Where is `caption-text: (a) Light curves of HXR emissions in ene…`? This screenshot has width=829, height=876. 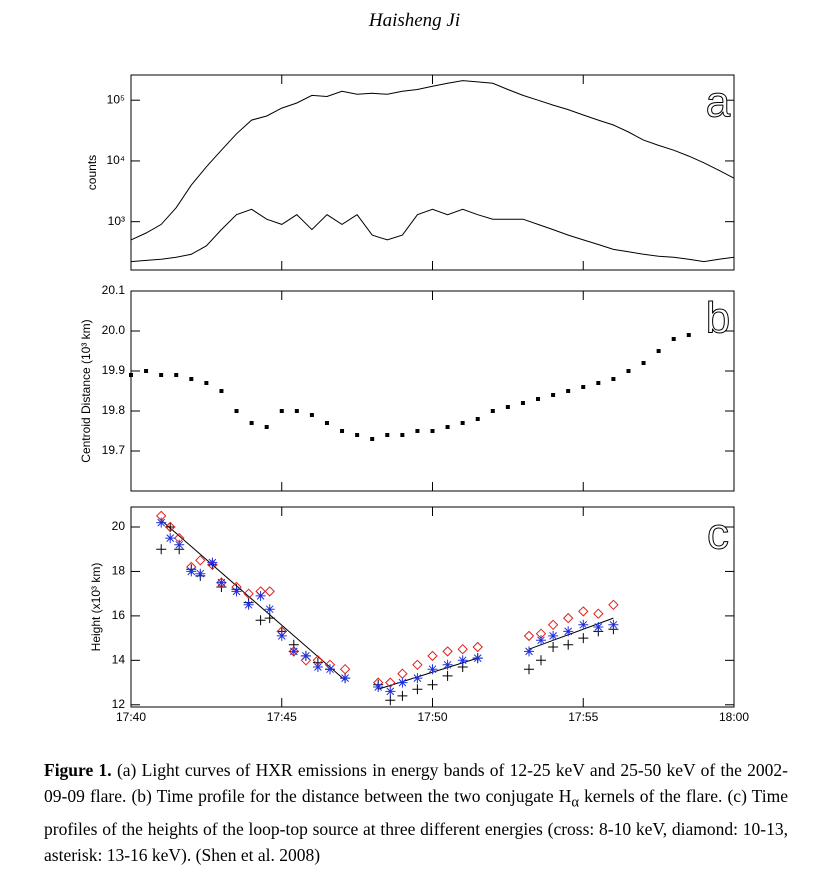 caption-text: (a) Light curves of HXR emissions in ene… is located at coordinates (416, 783).